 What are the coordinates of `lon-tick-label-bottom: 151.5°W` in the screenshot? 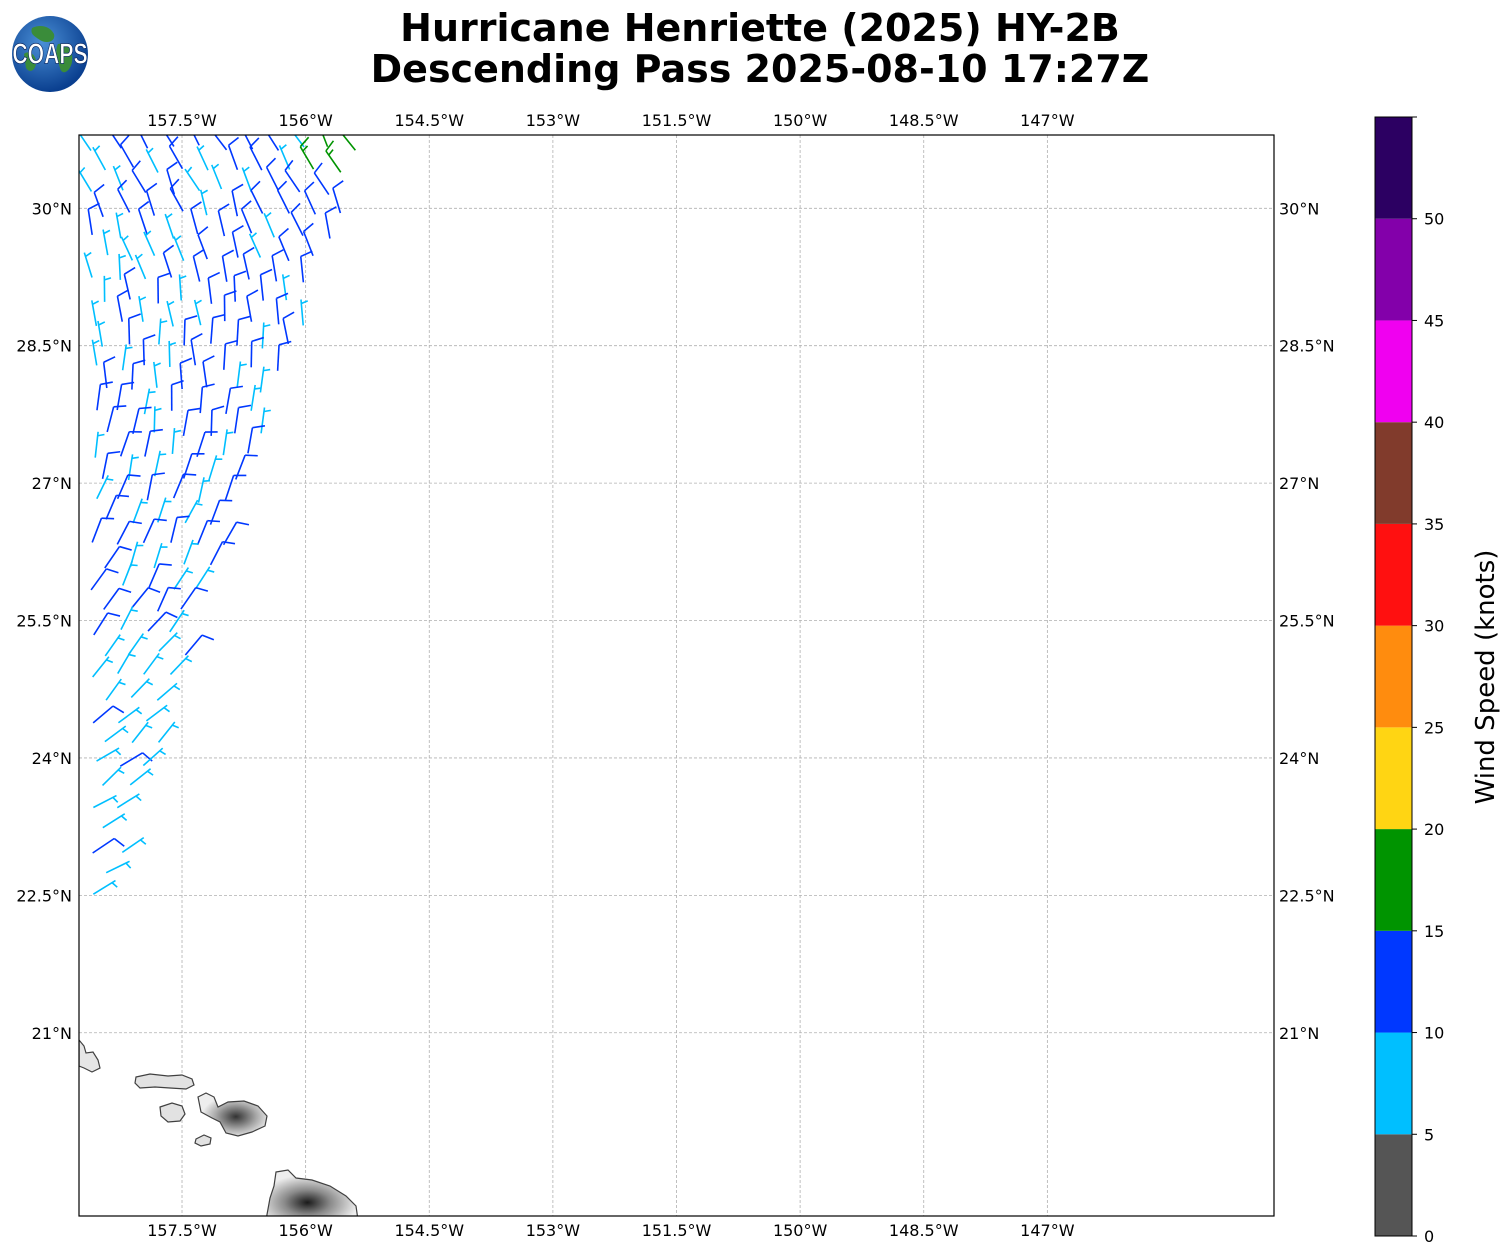 It's located at (677, 1230).